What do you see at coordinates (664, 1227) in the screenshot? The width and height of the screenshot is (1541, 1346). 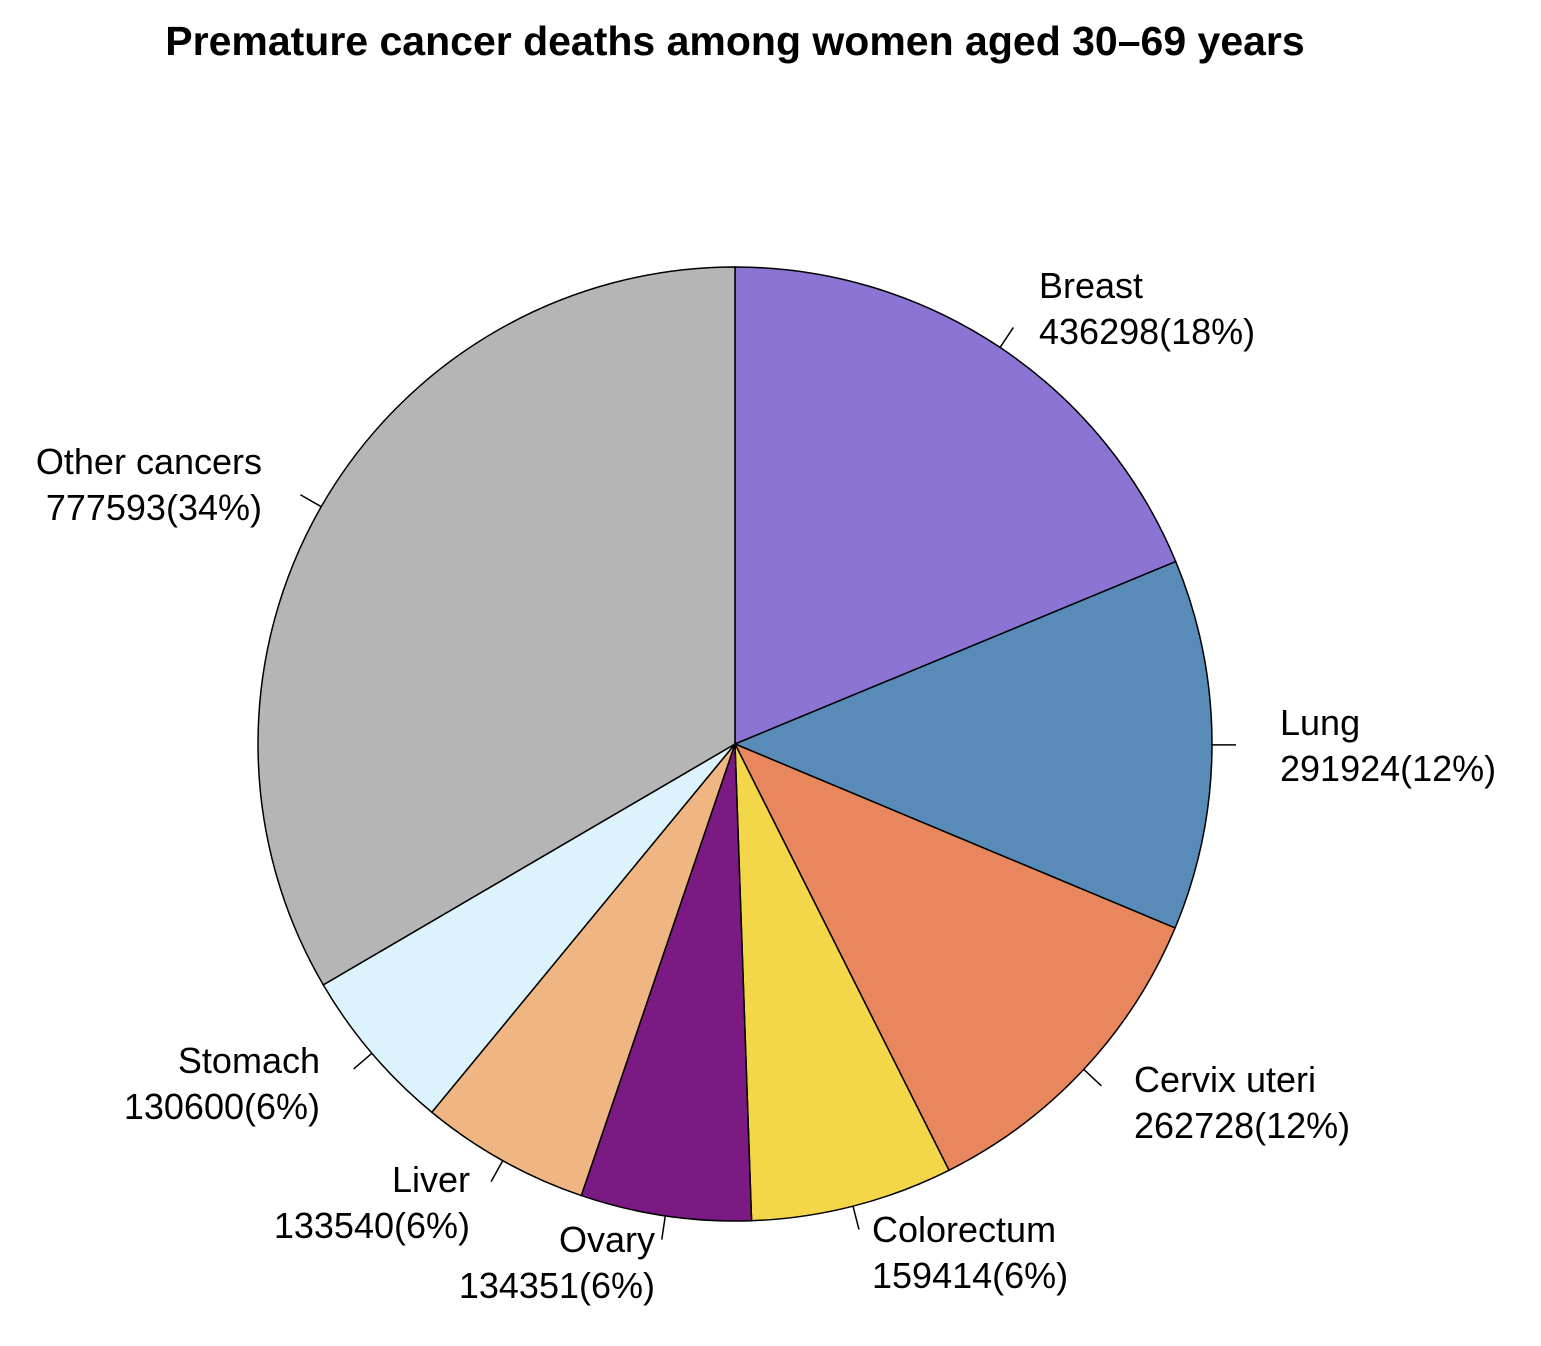 I see `leader-line-ovary` at bounding box center [664, 1227].